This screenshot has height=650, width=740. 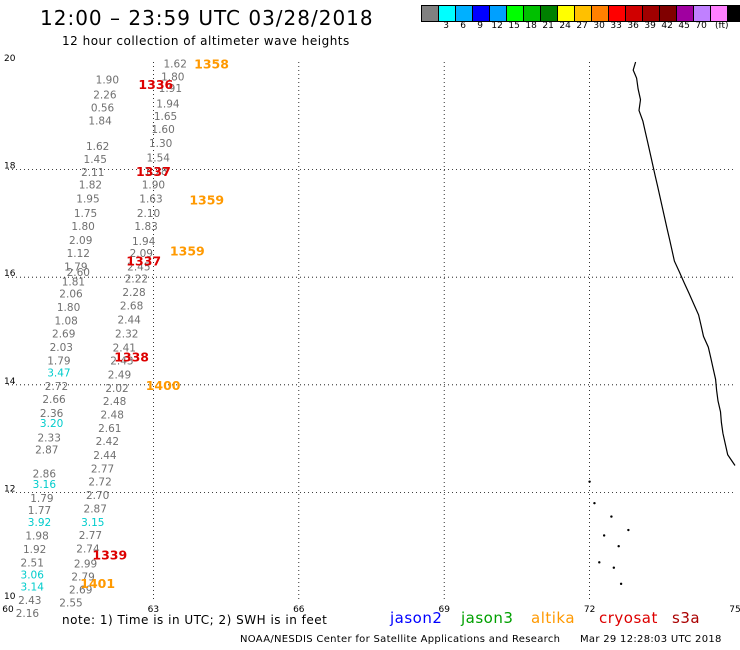 I want to click on wave-height-value: 2.74, so click(x=88, y=550).